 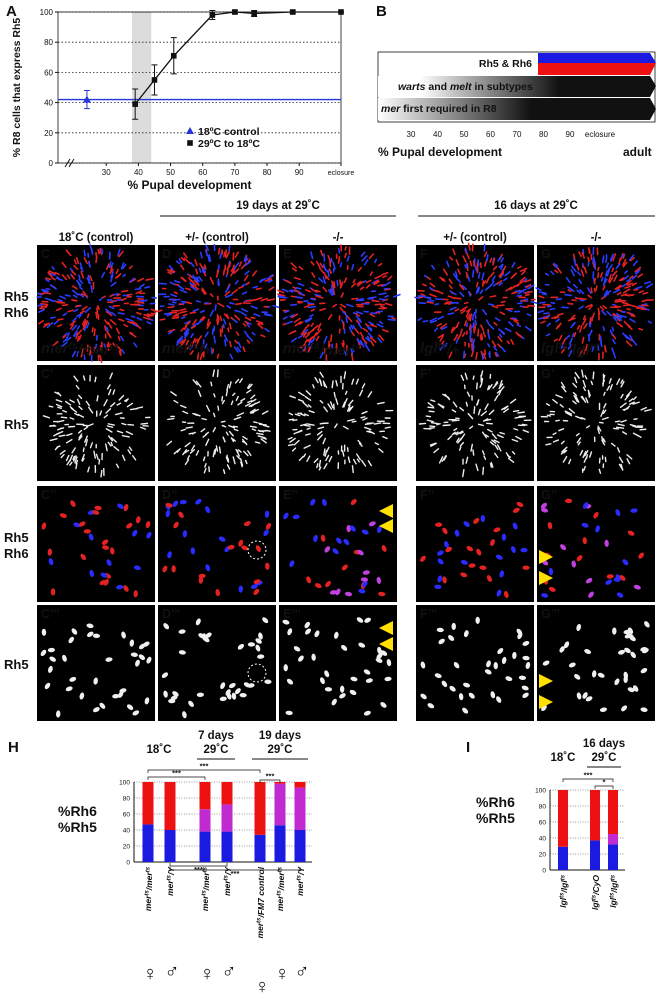 I want to click on micrograph-signal, so click(x=594, y=303).